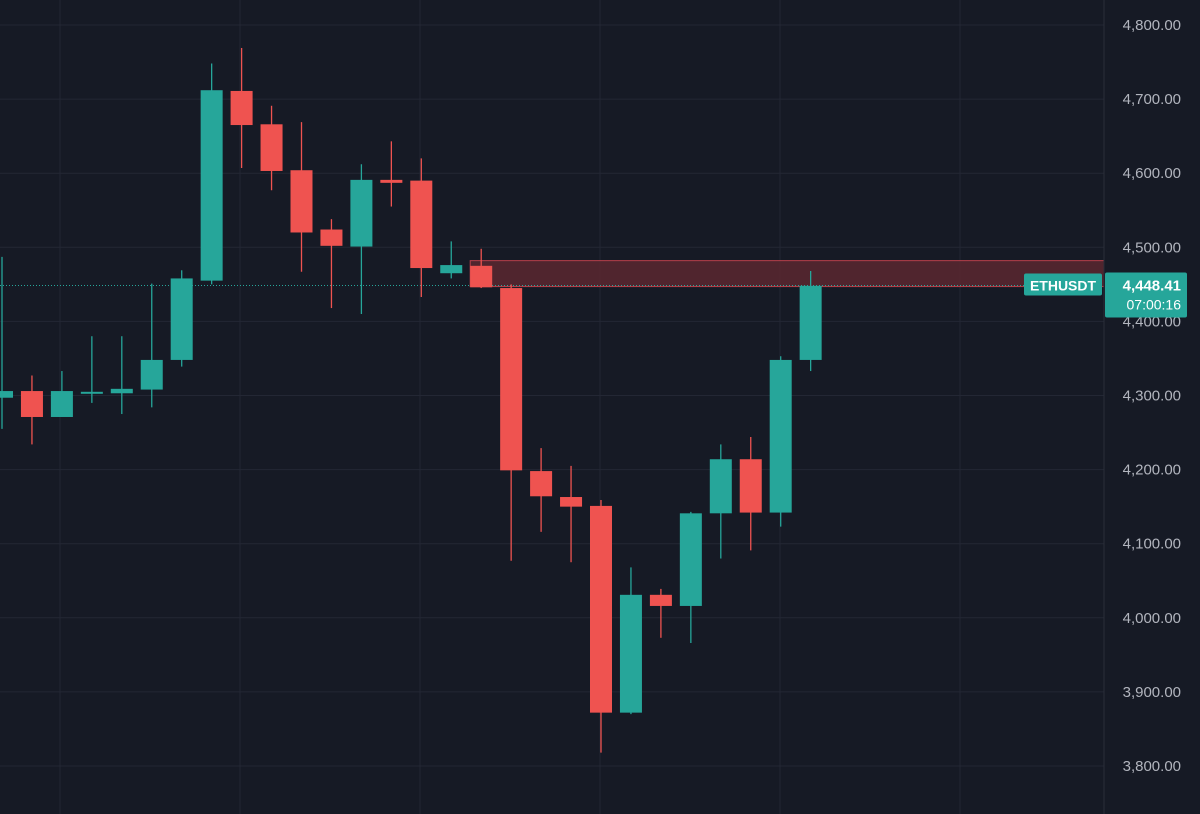 Image resolution: width=1200 pixels, height=814 pixels. What do you see at coordinates (1152, 25) in the screenshot?
I see `price-tick-label: 4,800.00` at bounding box center [1152, 25].